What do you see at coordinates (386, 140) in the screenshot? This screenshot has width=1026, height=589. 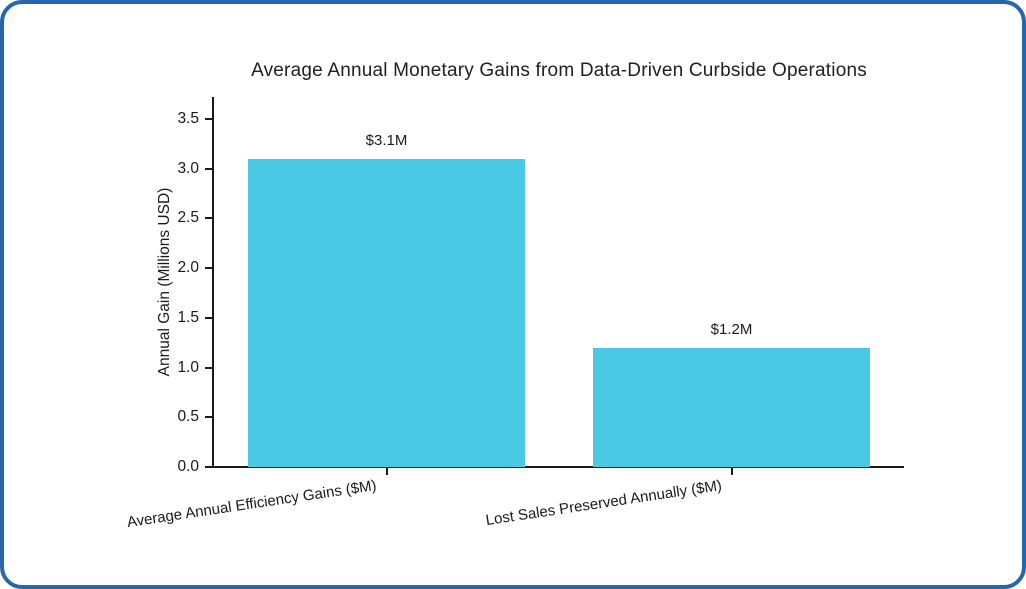 I see `bar-value-label: $3.1M` at bounding box center [386, 140].